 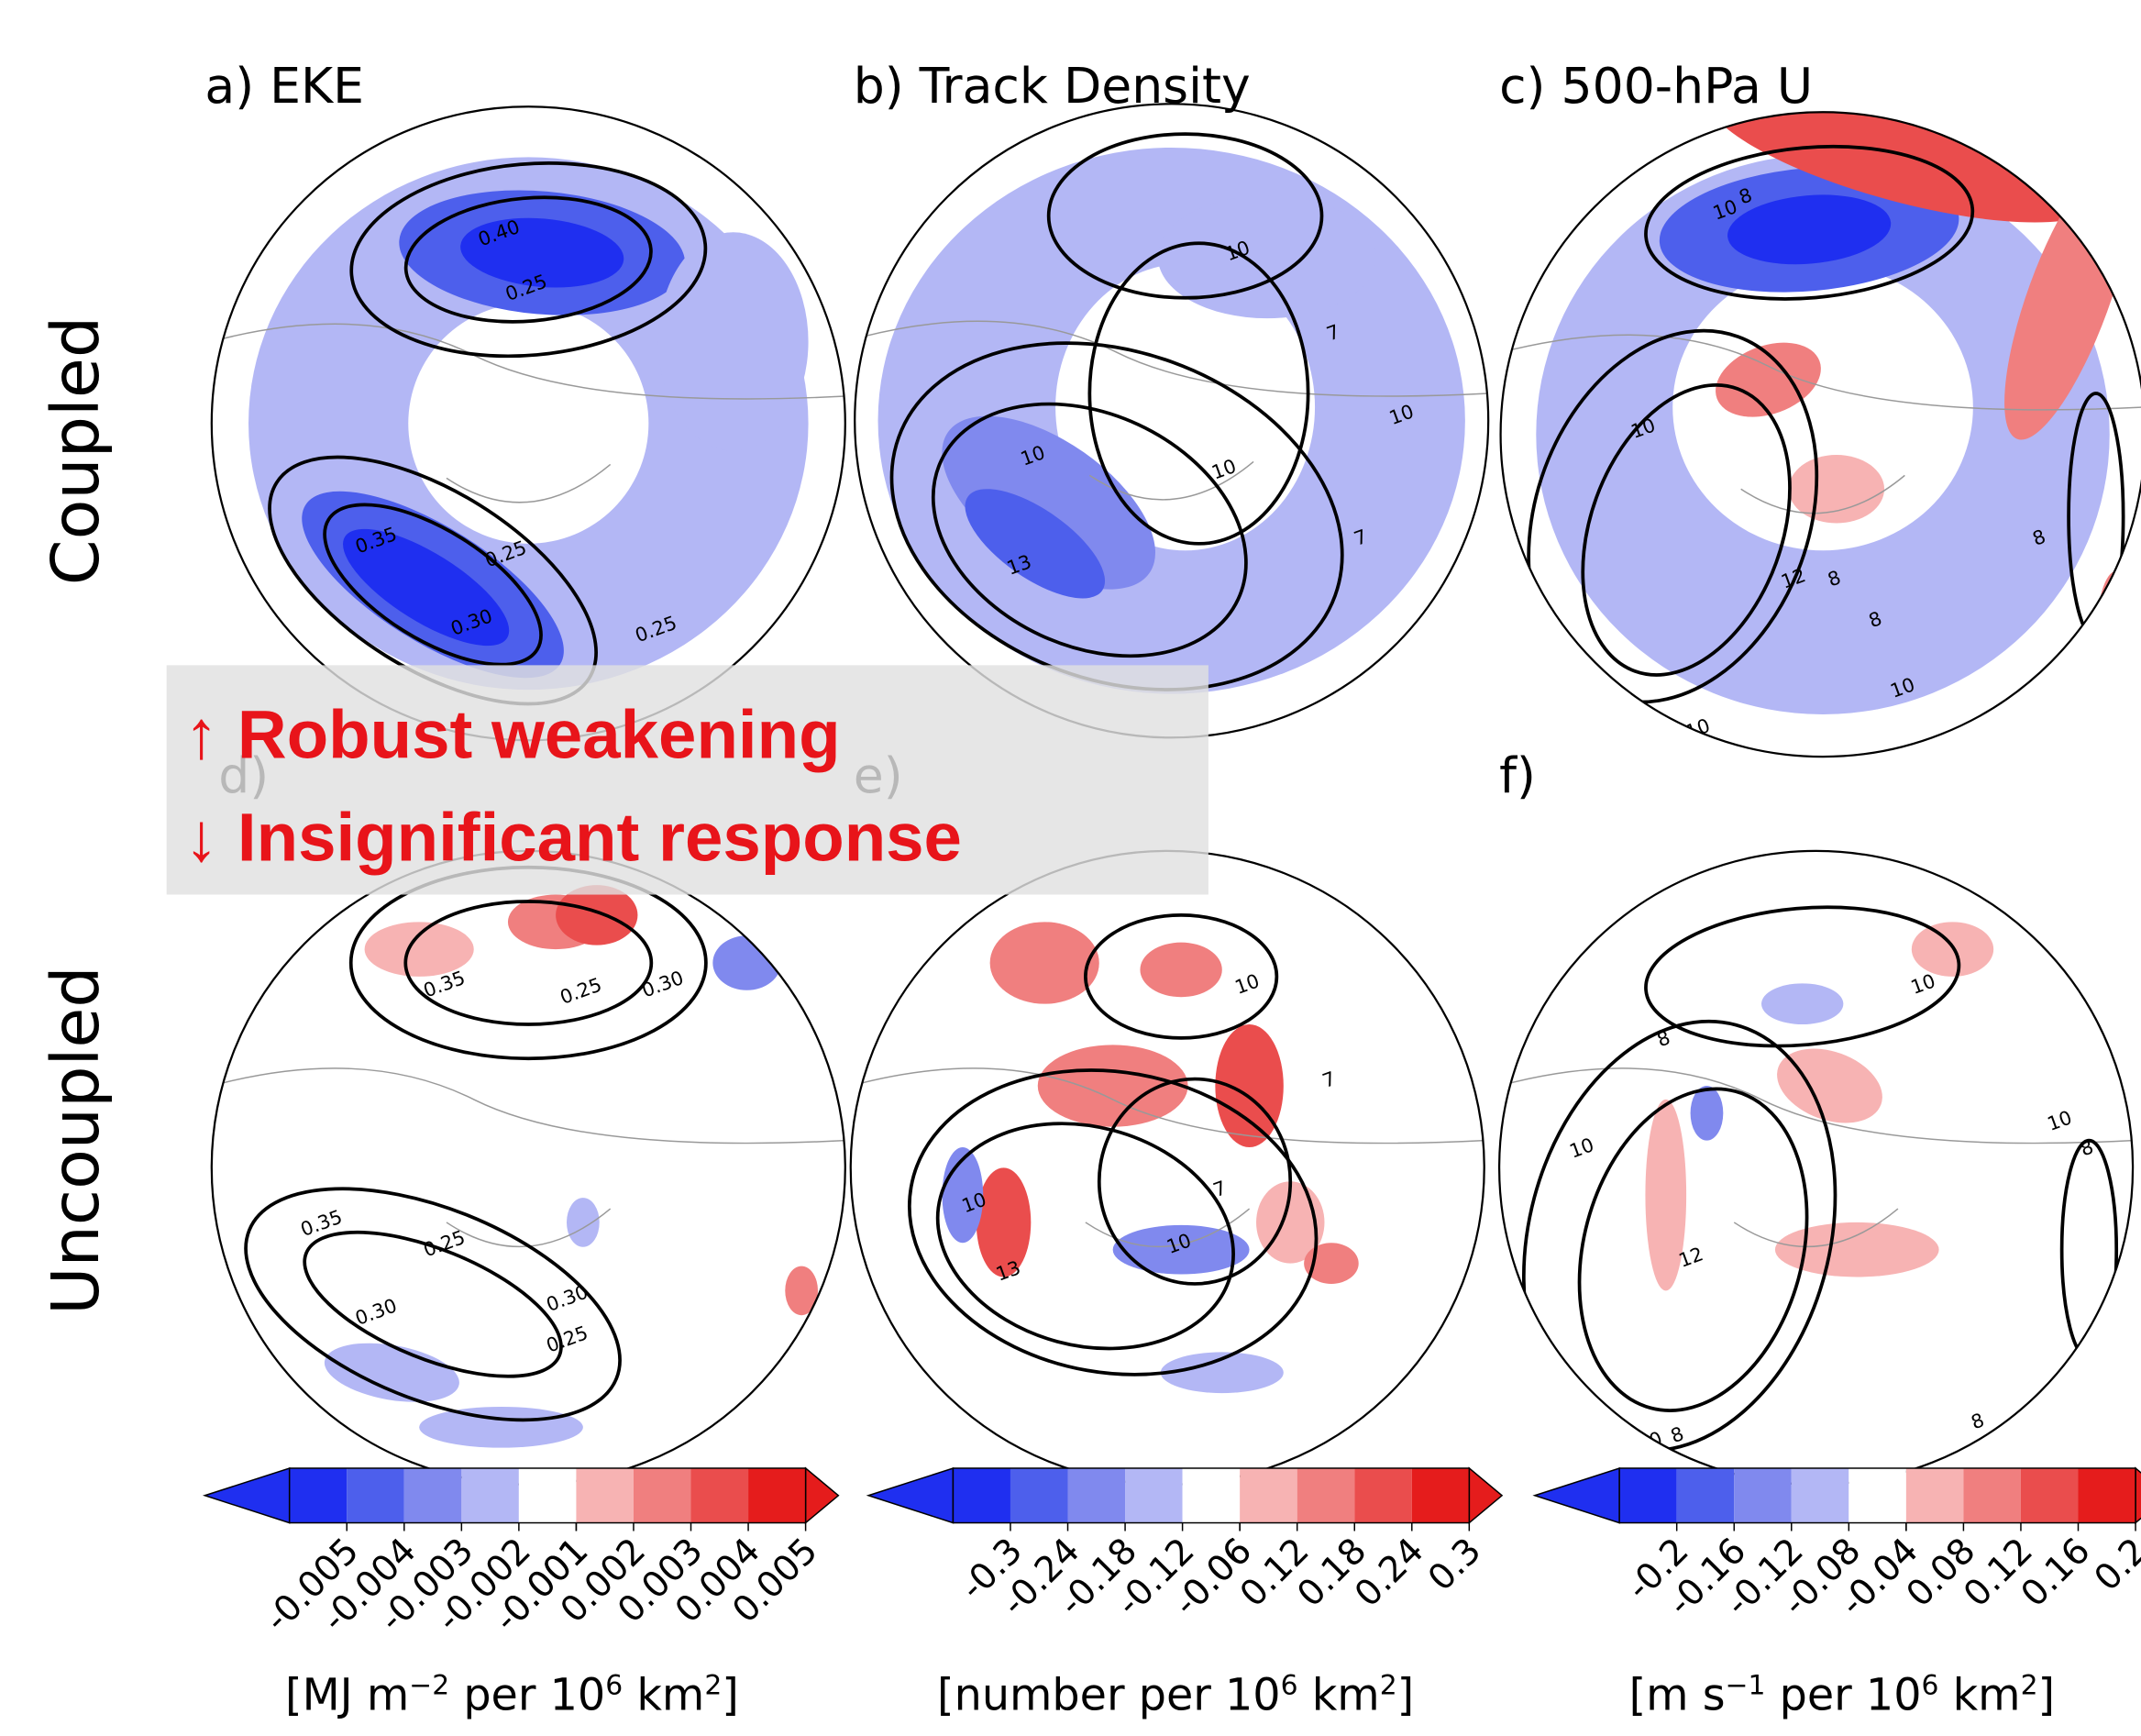 What do you see at coordinates (1052, 86) in the screenshot?
I see `panel-title: b) Track Density` at bounding box center [1052, 86].